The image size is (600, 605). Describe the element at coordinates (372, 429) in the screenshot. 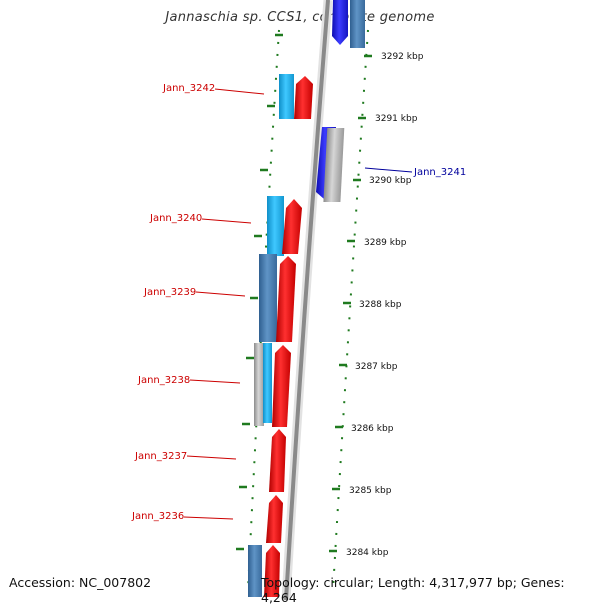

I see `scale-label: 3286 kbp` at that location.